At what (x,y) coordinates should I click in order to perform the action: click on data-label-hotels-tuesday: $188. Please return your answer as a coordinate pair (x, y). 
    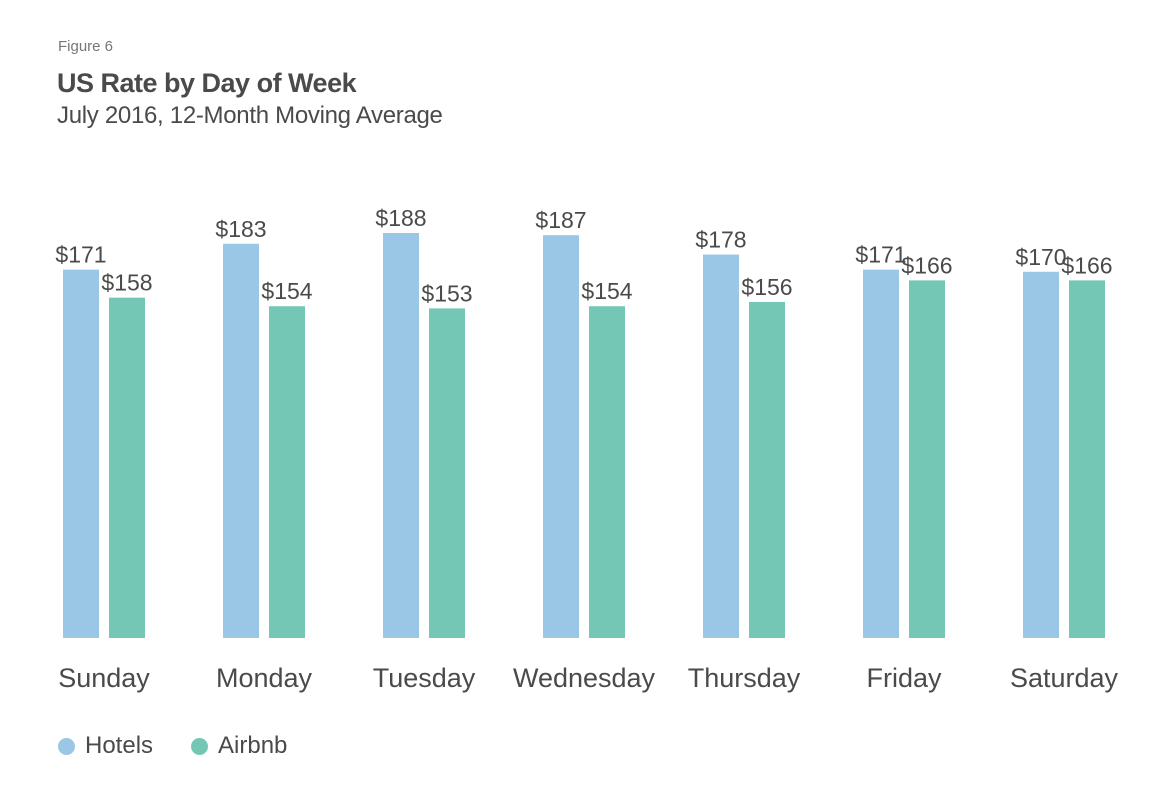
    Looking at the image, I should click on (400, 218).